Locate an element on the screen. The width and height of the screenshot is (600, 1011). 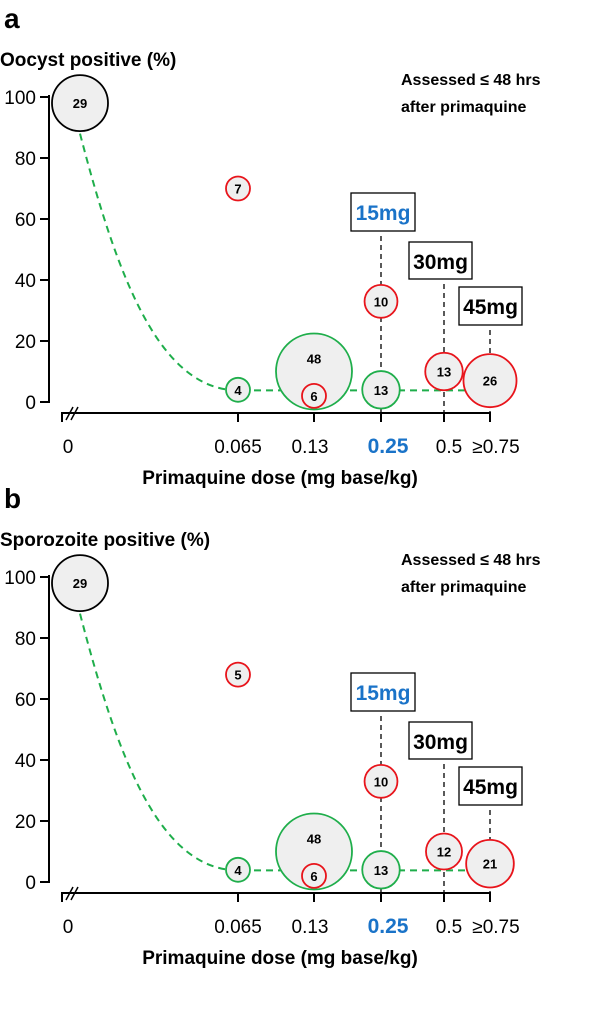
bubble-label: 12 is located at coordinates (444, 852).